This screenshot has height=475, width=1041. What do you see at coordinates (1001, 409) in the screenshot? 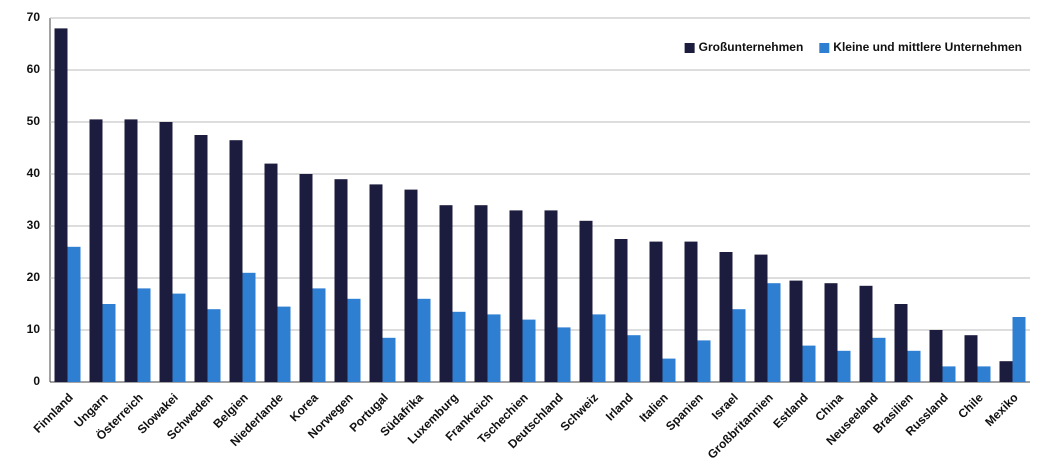
I see `x-tick-label: Mexiko` at bounding box center [1001, 409].